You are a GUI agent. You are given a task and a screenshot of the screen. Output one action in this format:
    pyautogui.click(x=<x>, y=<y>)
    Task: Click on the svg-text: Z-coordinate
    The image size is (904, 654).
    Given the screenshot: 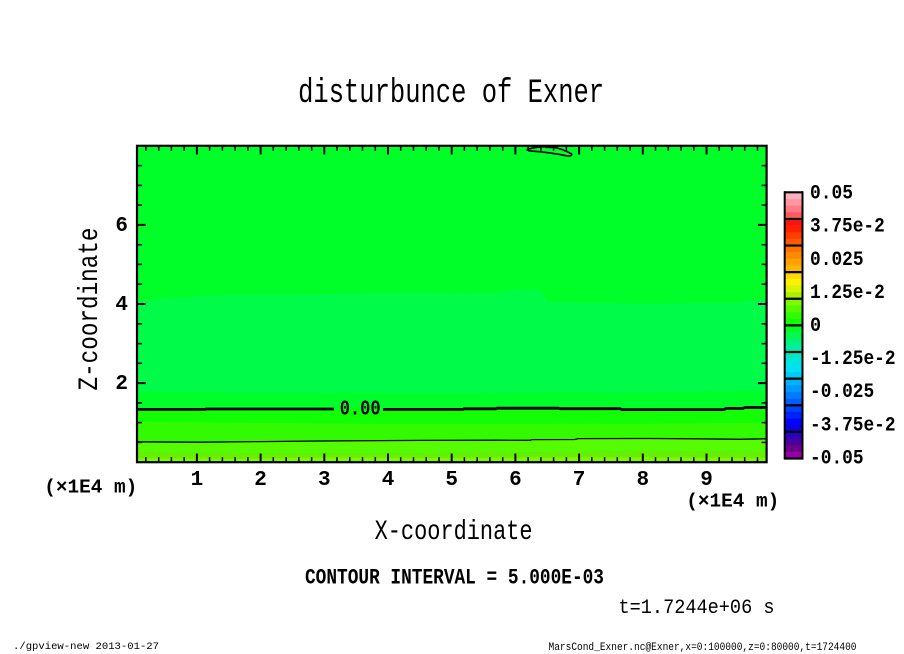 What is the action you would take?
    pyautogui.click(x=90, y=309)
    